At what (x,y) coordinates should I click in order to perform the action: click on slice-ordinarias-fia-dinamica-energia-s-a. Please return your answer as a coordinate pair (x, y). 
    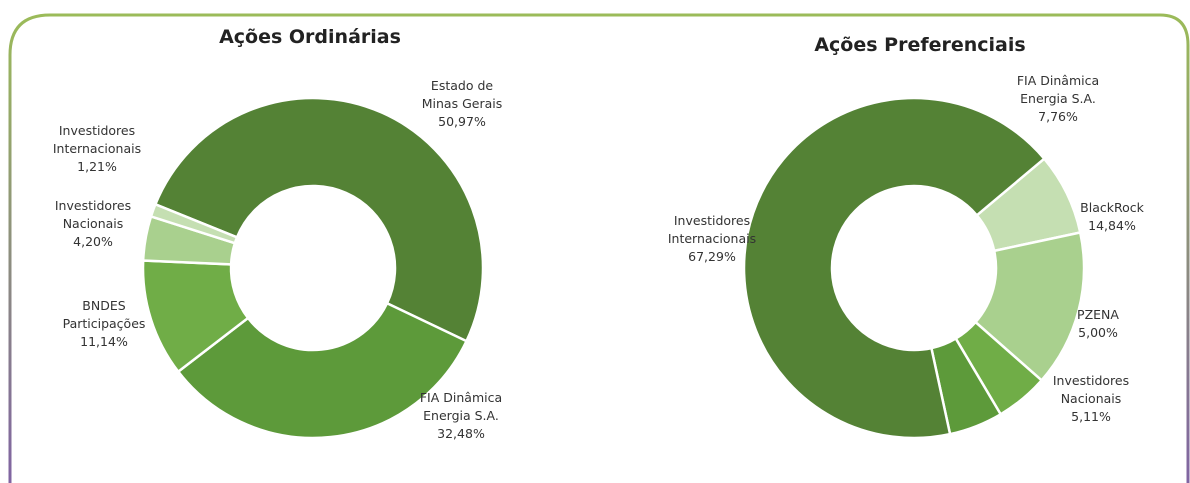
    Looking at the image, I should click on (322, 370).